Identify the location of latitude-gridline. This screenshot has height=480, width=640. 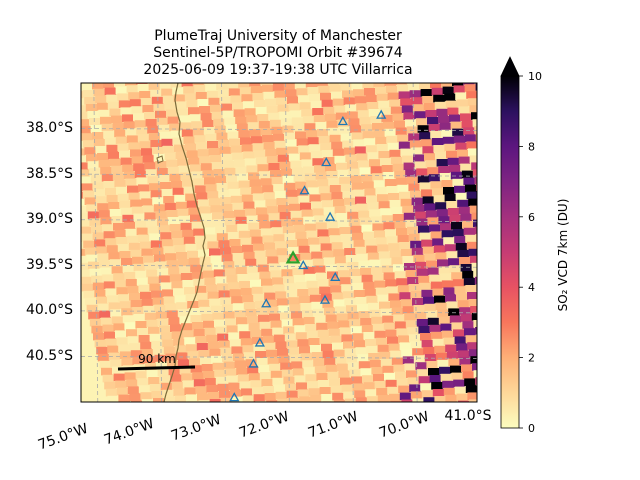
(279, 312).